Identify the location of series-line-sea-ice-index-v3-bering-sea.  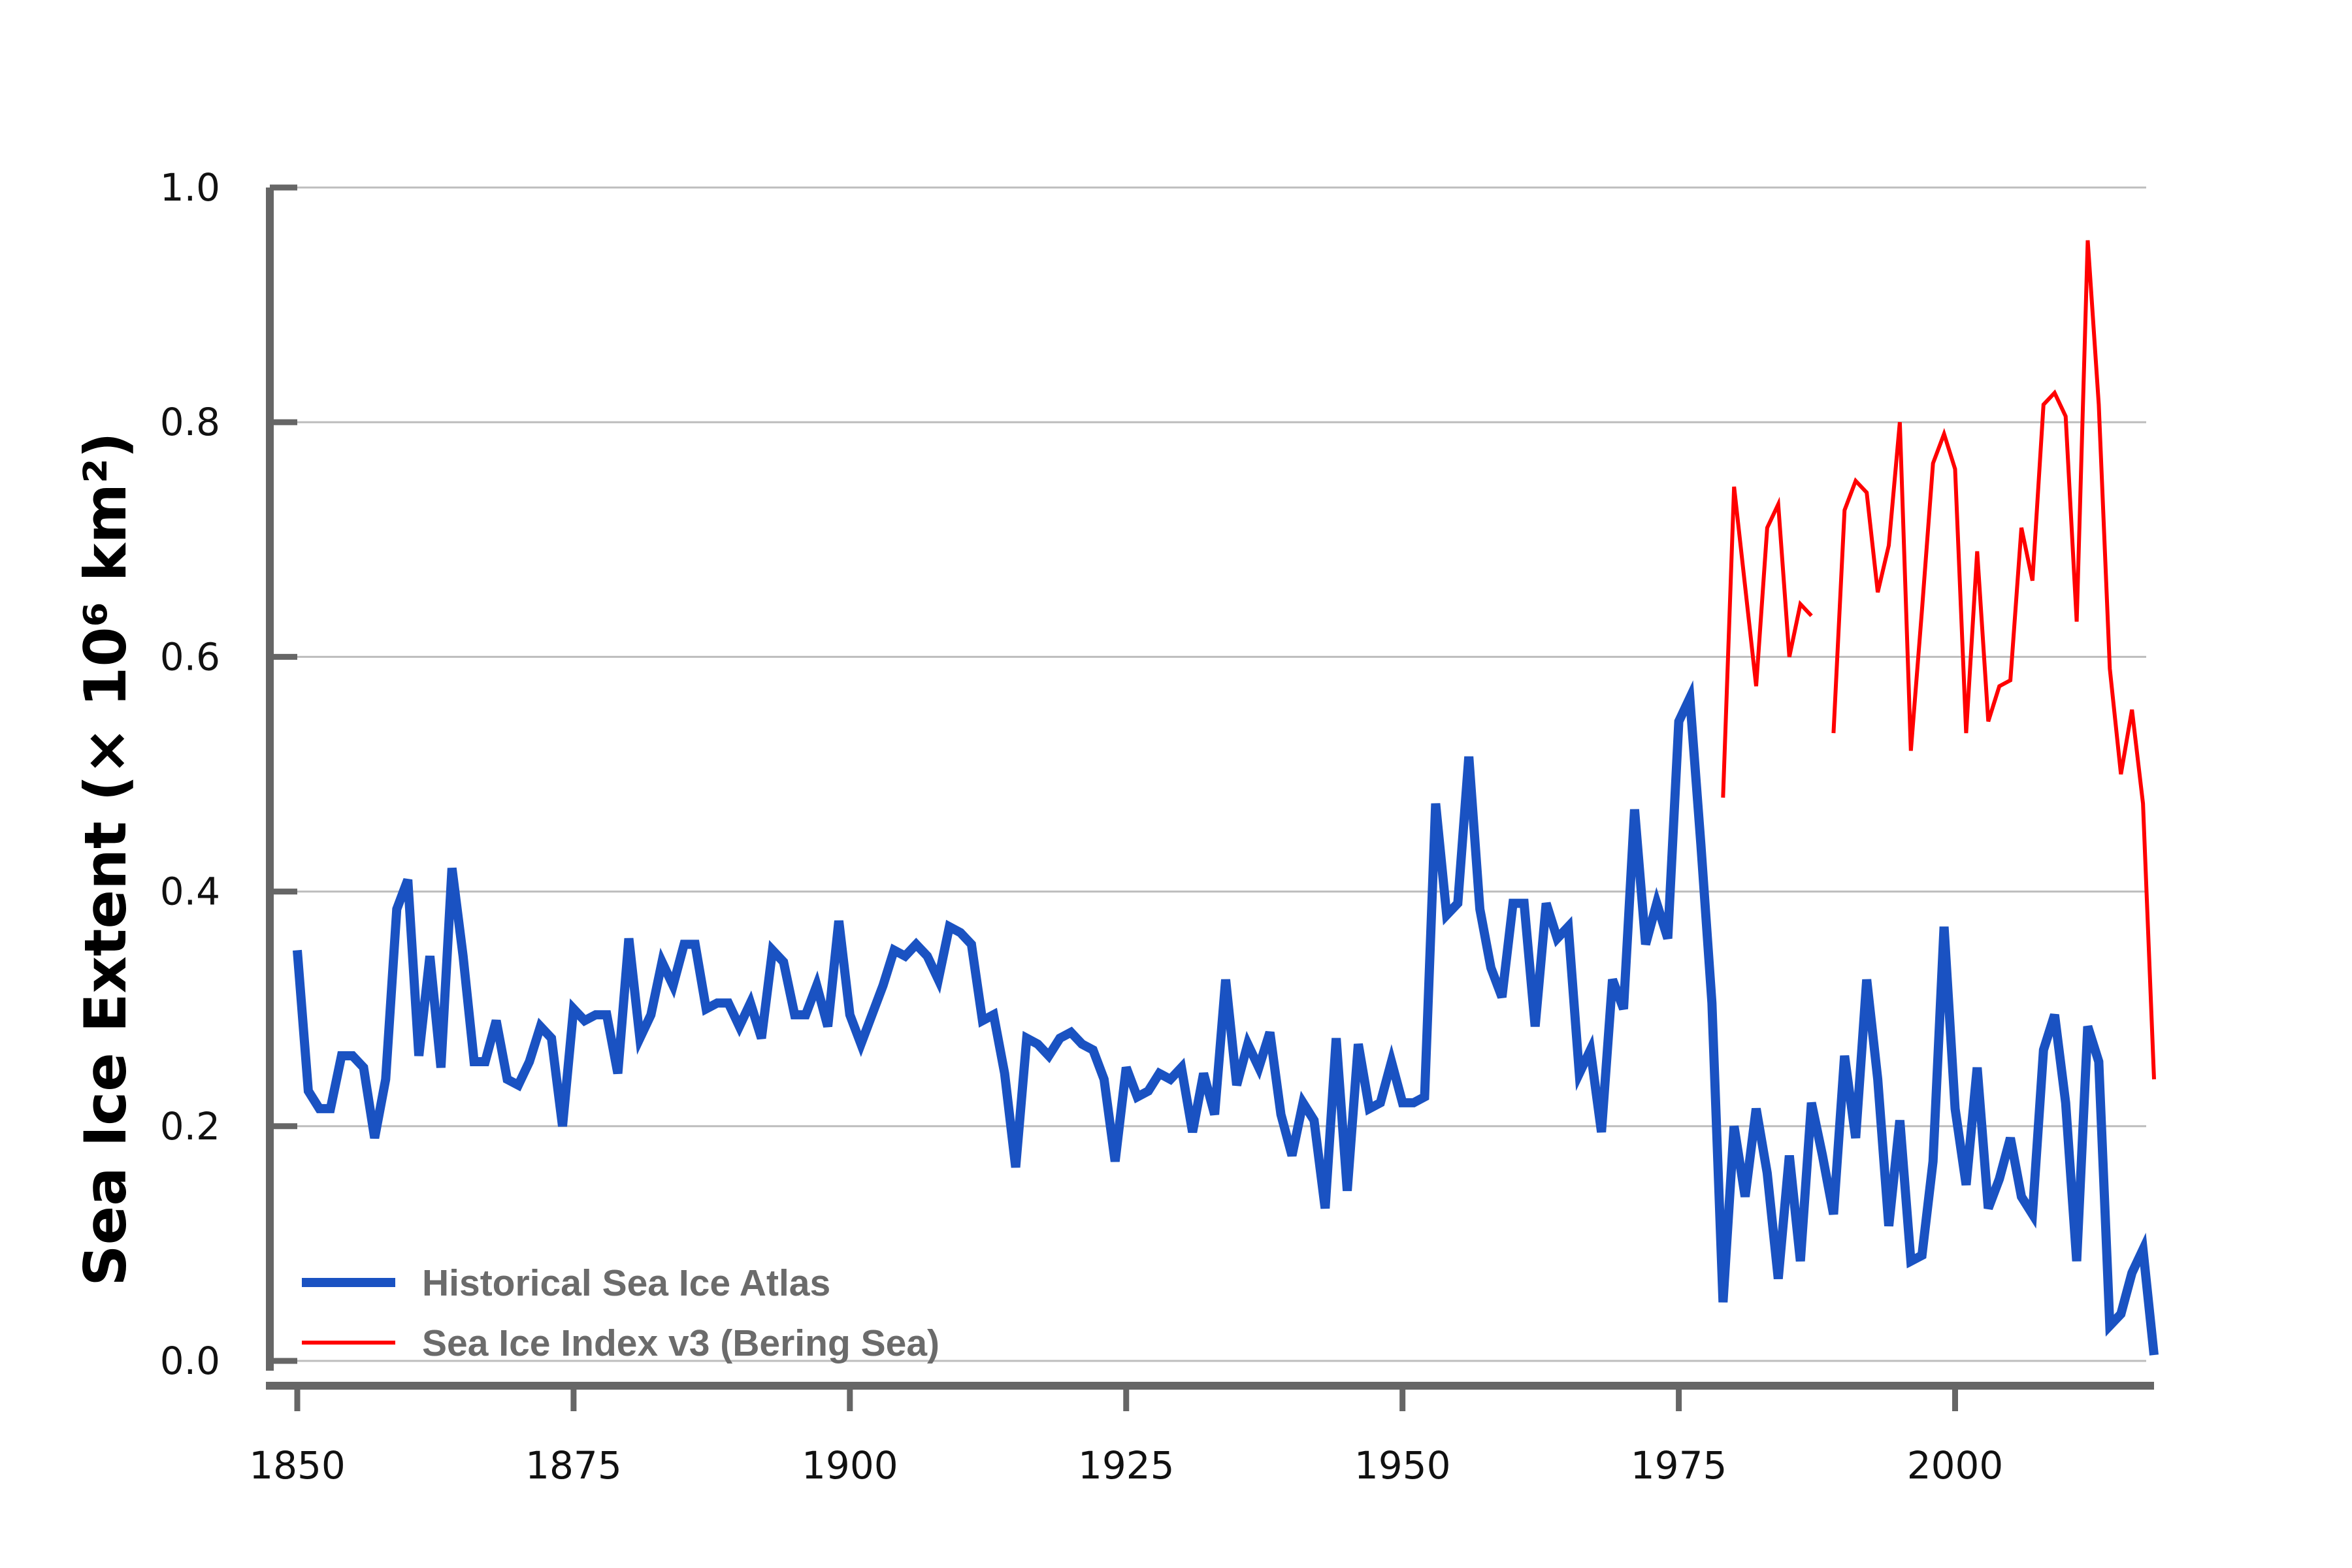
(1938, 660).